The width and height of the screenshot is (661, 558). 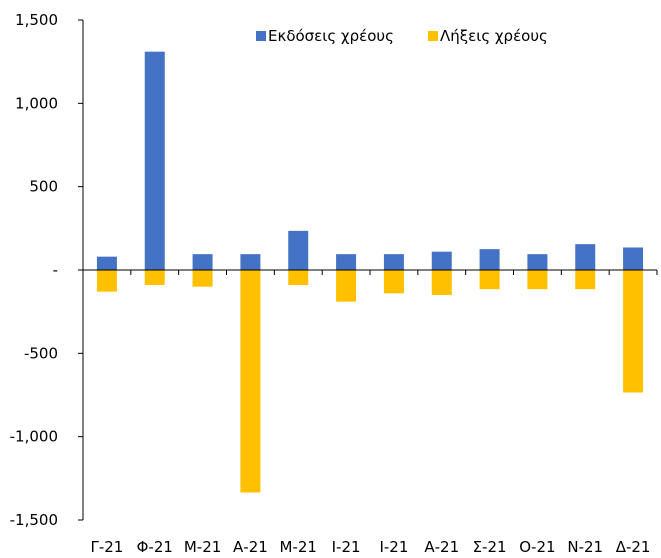 I want to click on legend-label: Λήξεις χρέους, so click(x=494, y=36).